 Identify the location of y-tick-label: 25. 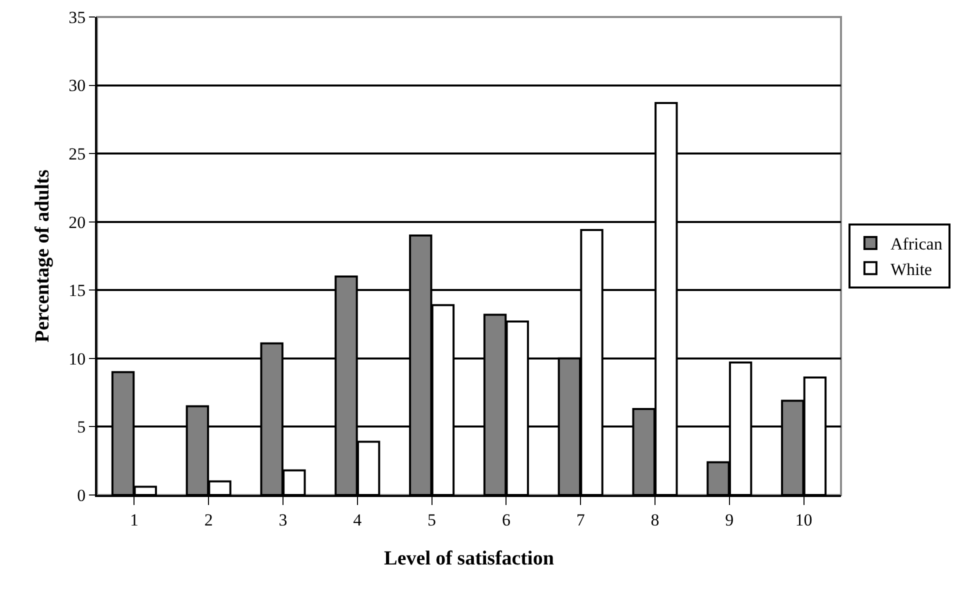
(77, 154).